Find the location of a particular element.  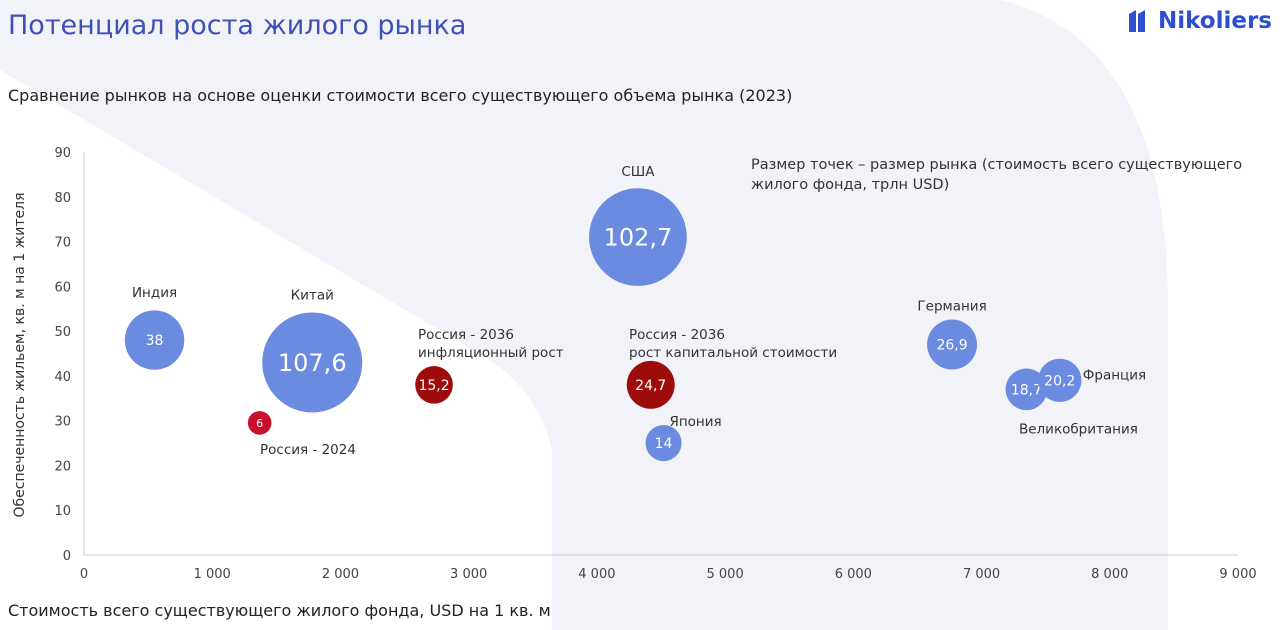

nikoliers-logo-icon is located at coordinates (1136, 21).